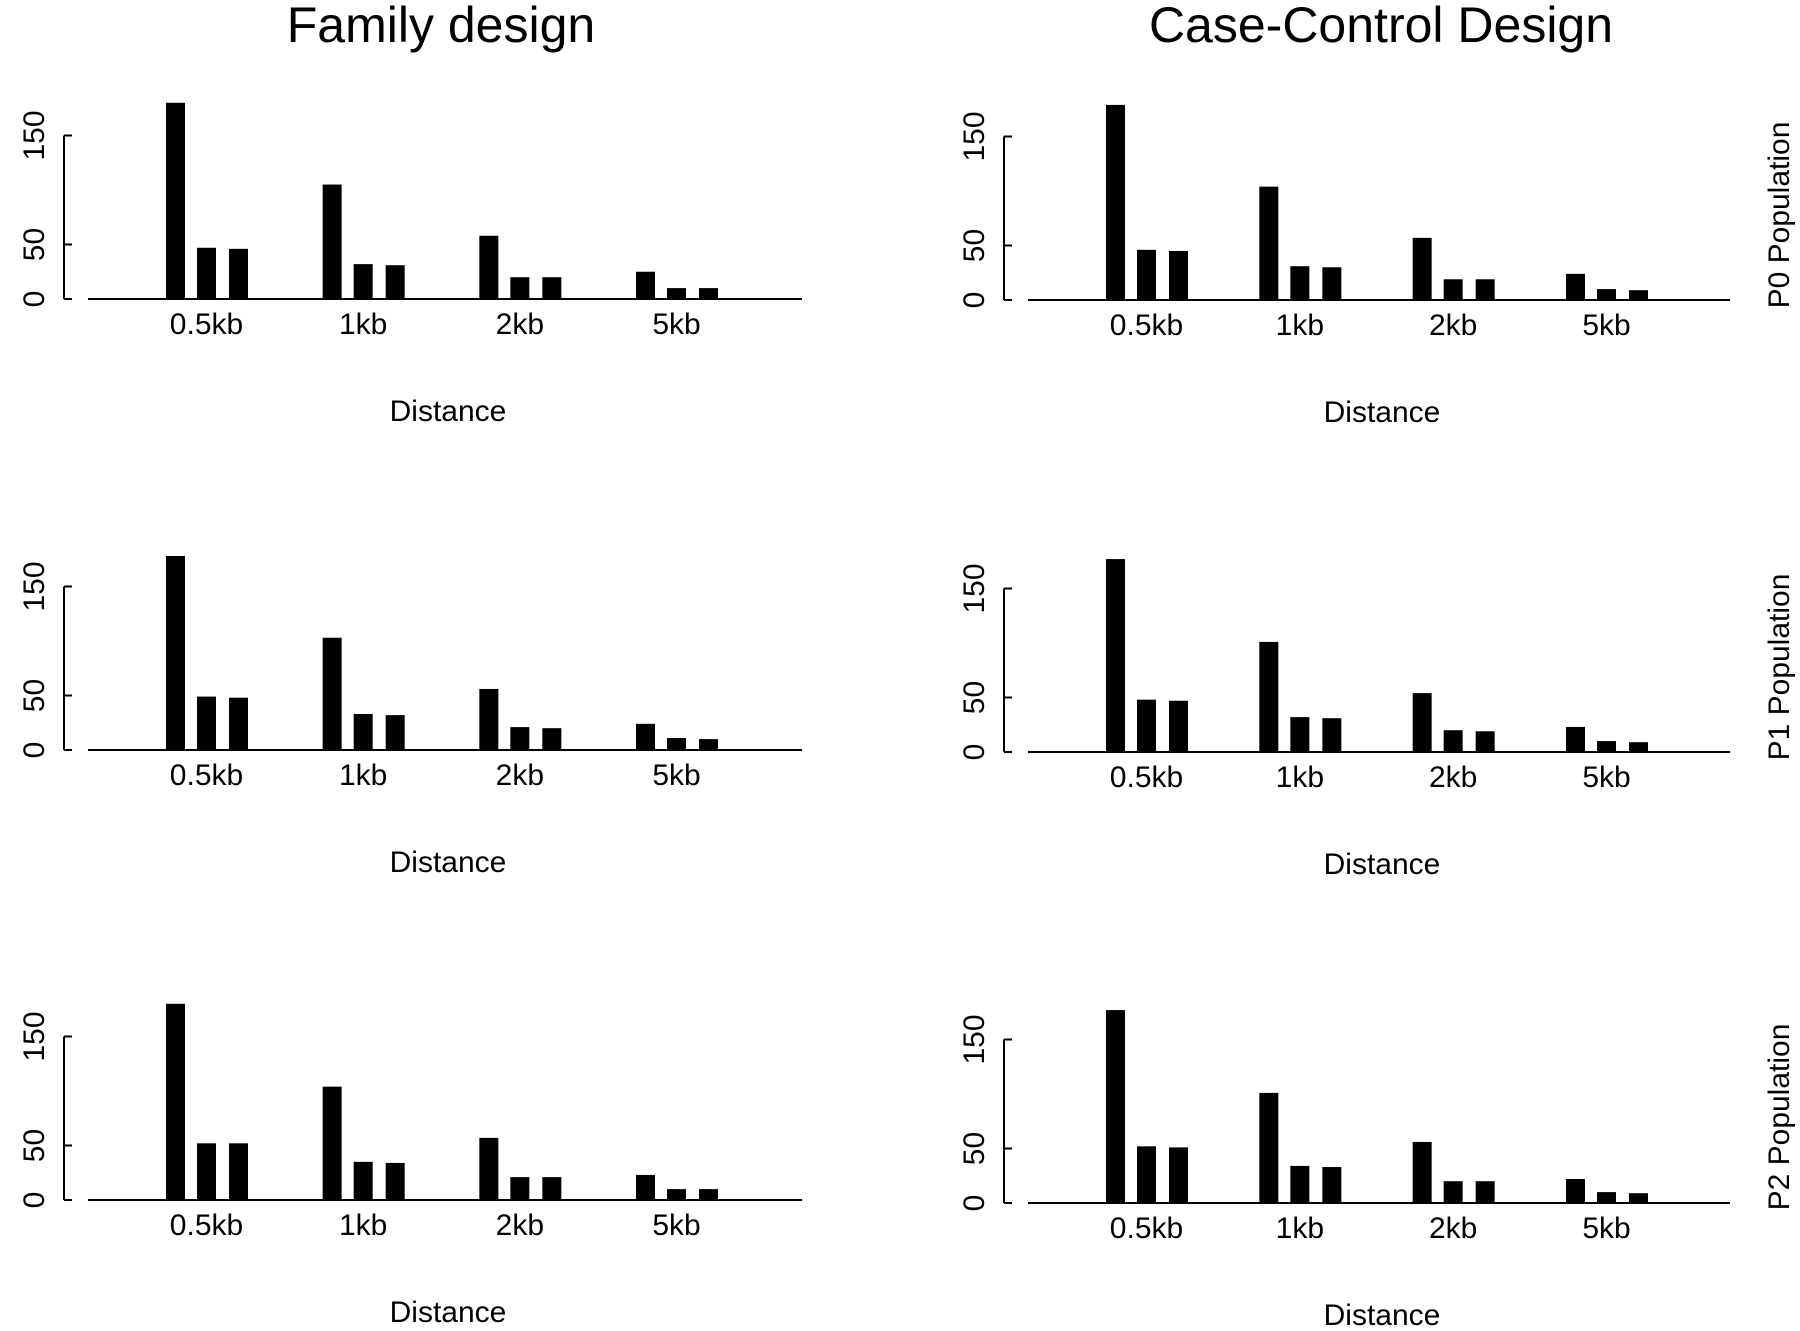  What do you see at coordinates (1779, 1117) in the screenshot?
I see `row-label-p2-population: P2 Population` at bounding box center [1779, 1117].